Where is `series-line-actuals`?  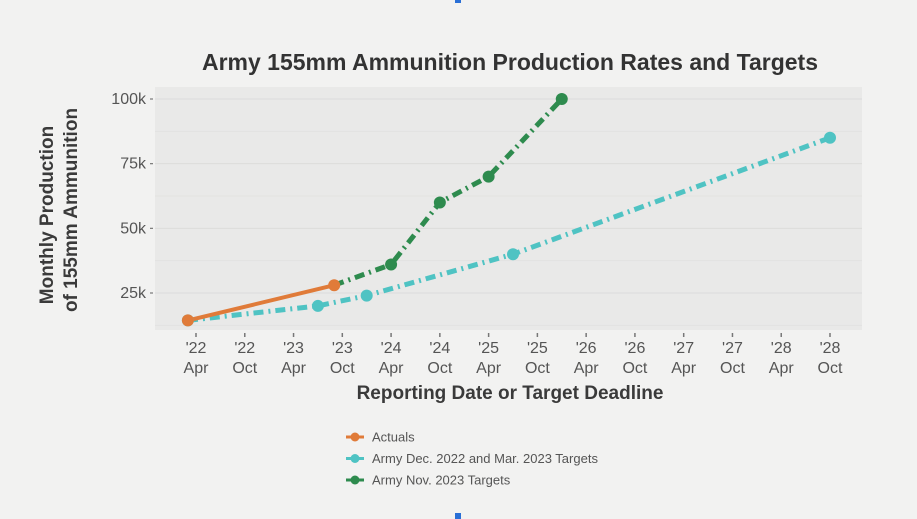 series-line-actuals is located at coordinates (261, 303).